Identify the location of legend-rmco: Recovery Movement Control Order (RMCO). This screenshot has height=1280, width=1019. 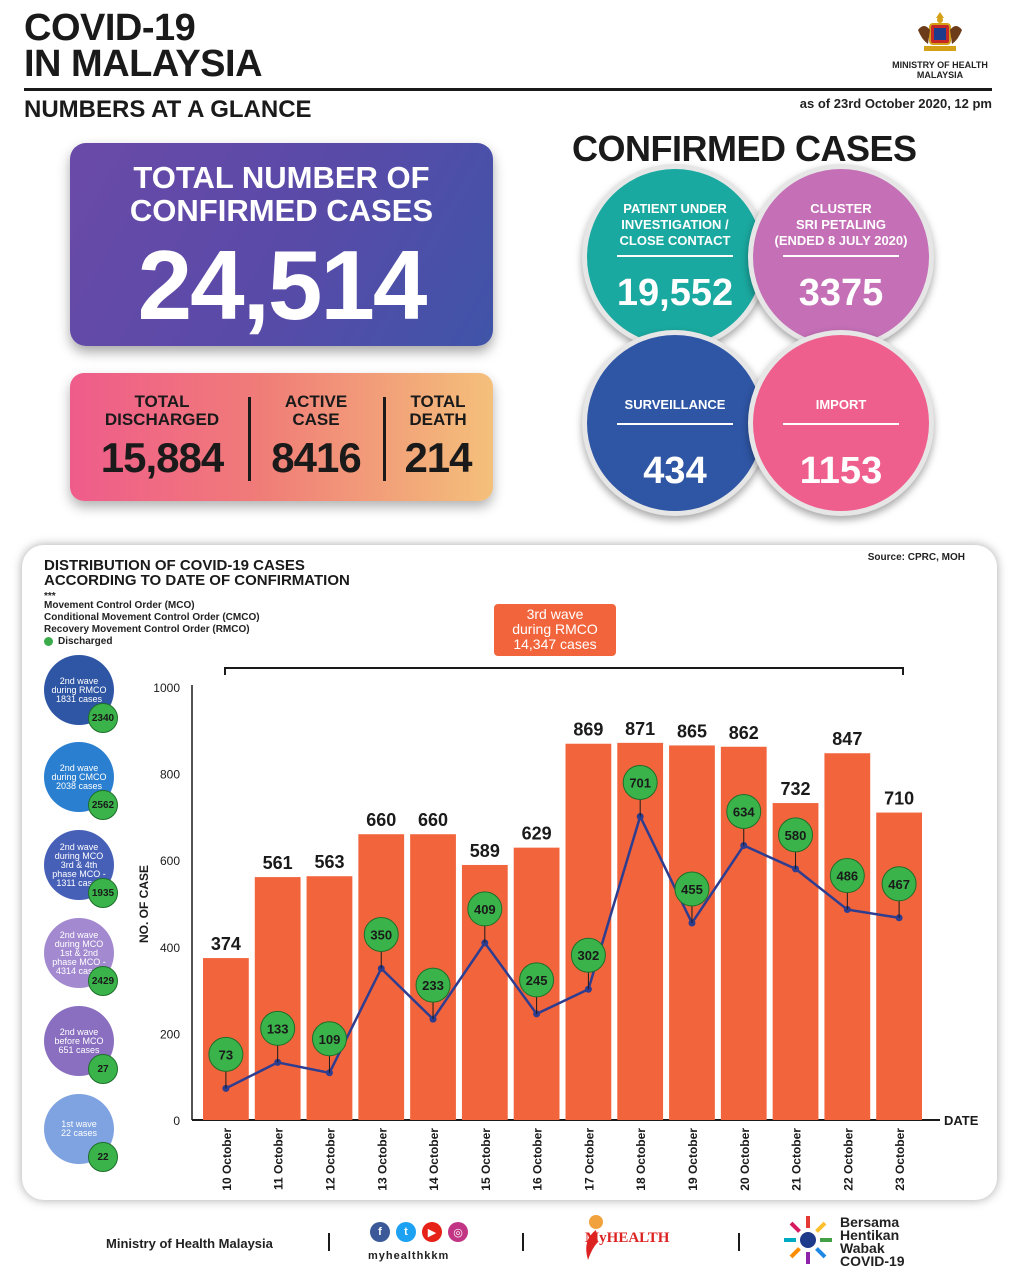
(147, 629).